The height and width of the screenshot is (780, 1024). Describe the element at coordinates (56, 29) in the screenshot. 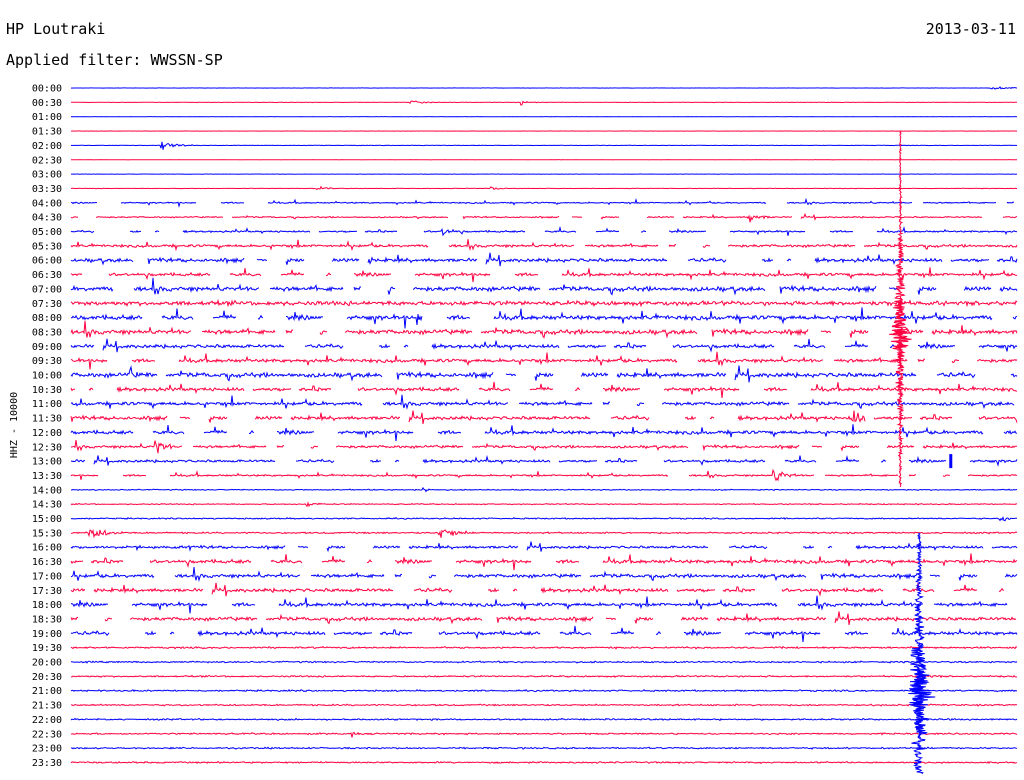

I see `station-title: HP Loutraki` at that location.